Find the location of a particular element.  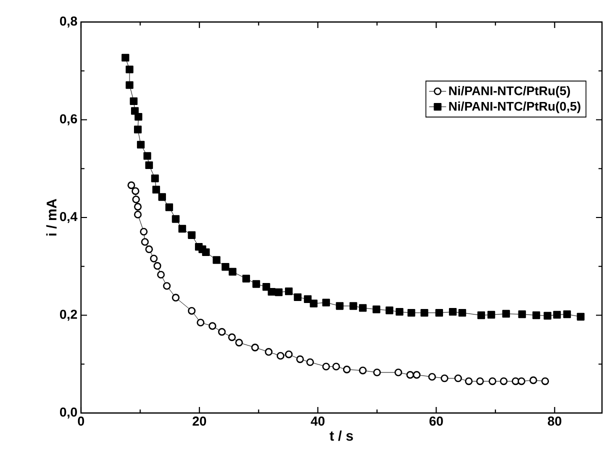

x-tick-label: 80 is located at coordinates (555, 421).